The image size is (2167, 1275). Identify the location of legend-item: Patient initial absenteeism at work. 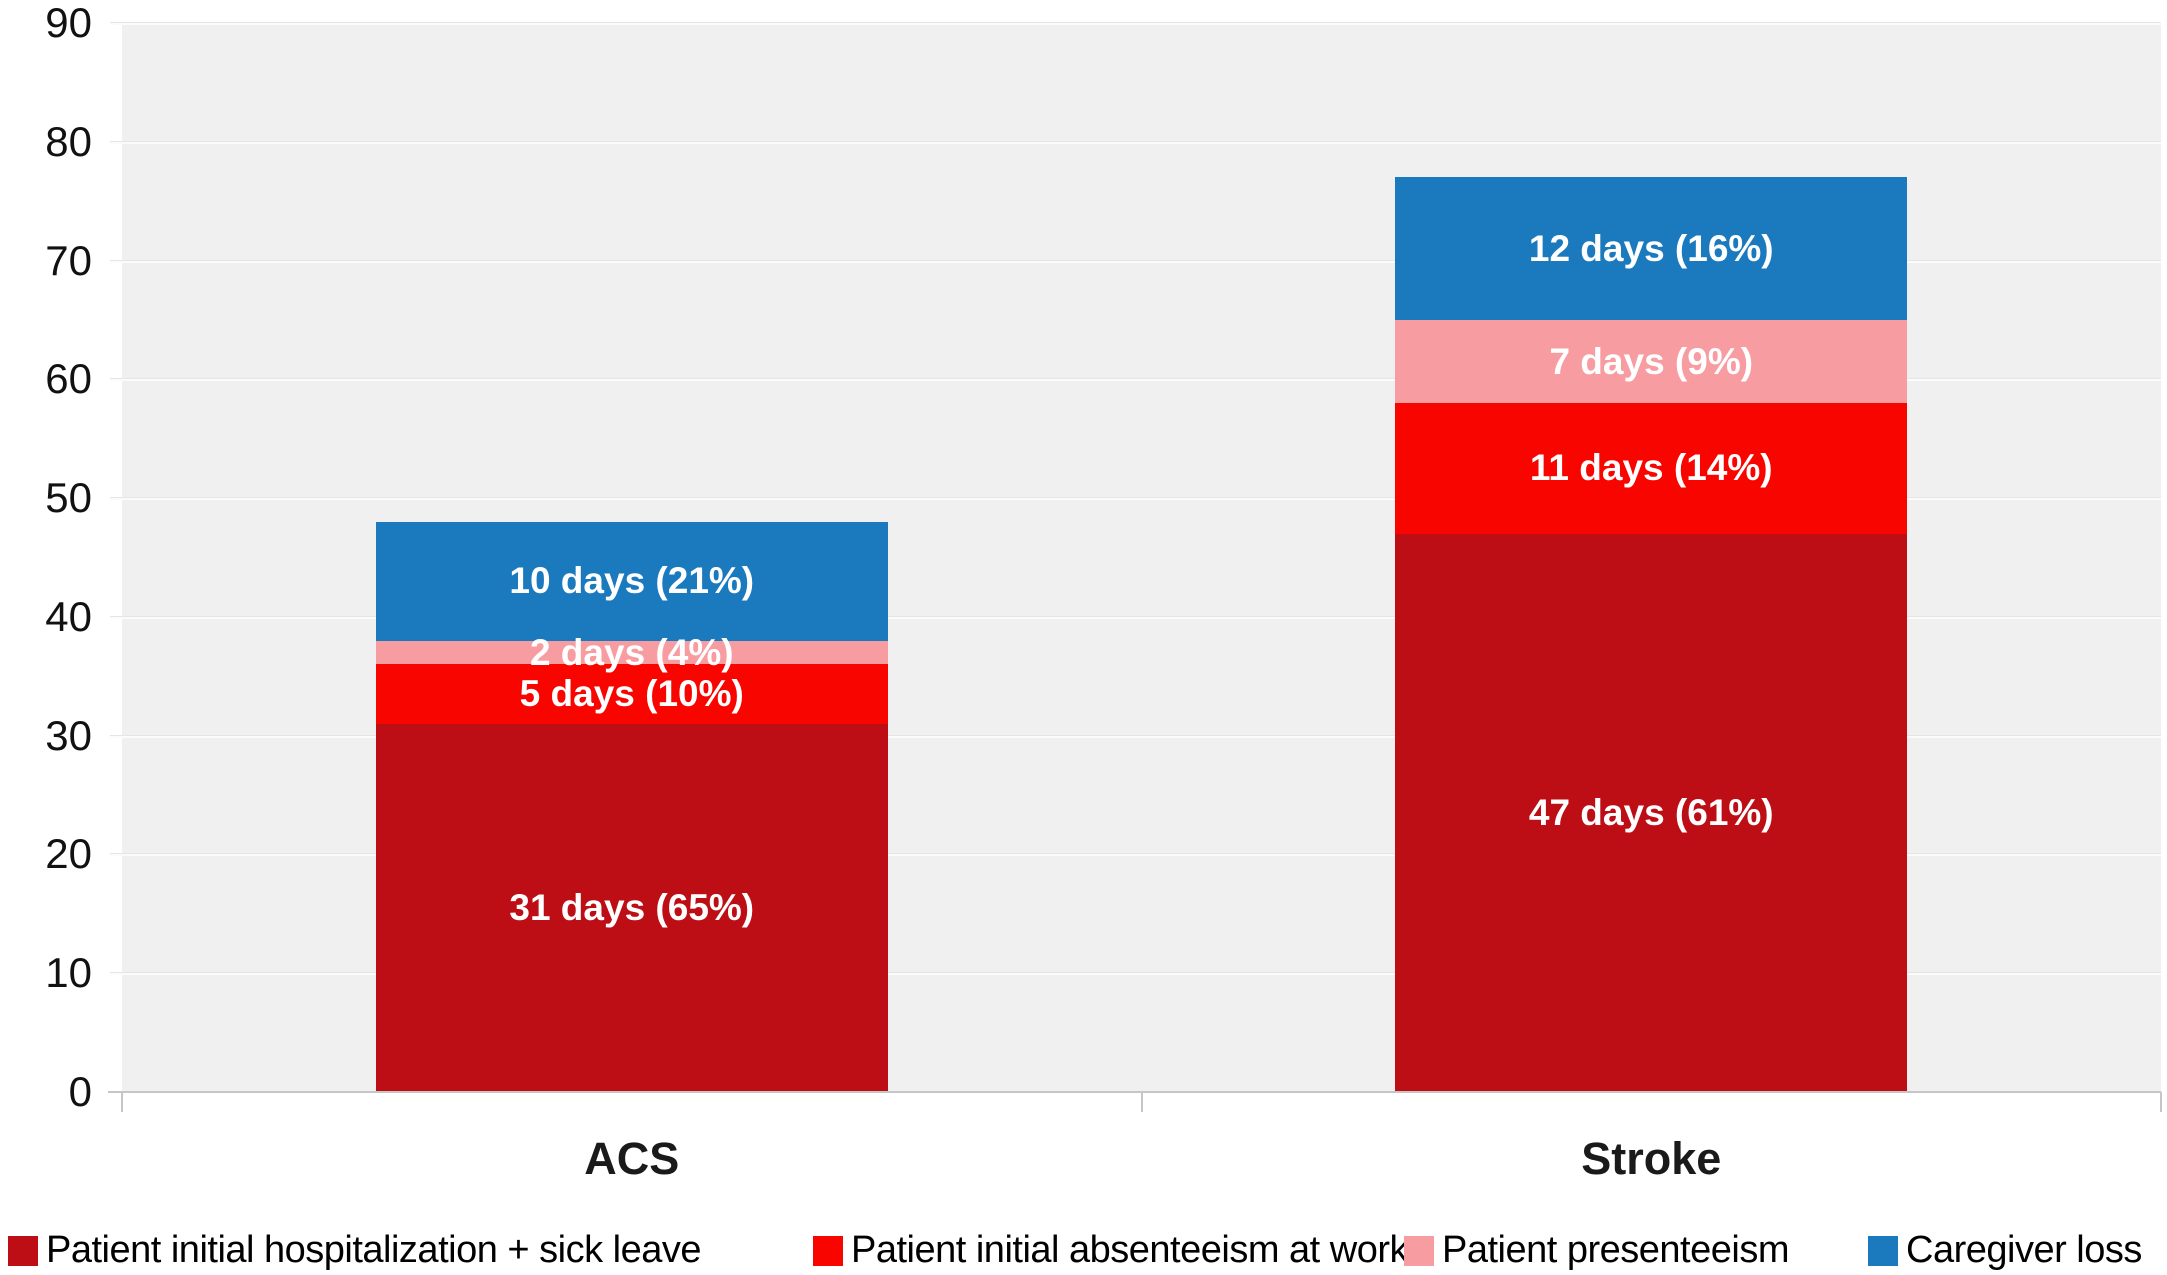
(1111, 1250).